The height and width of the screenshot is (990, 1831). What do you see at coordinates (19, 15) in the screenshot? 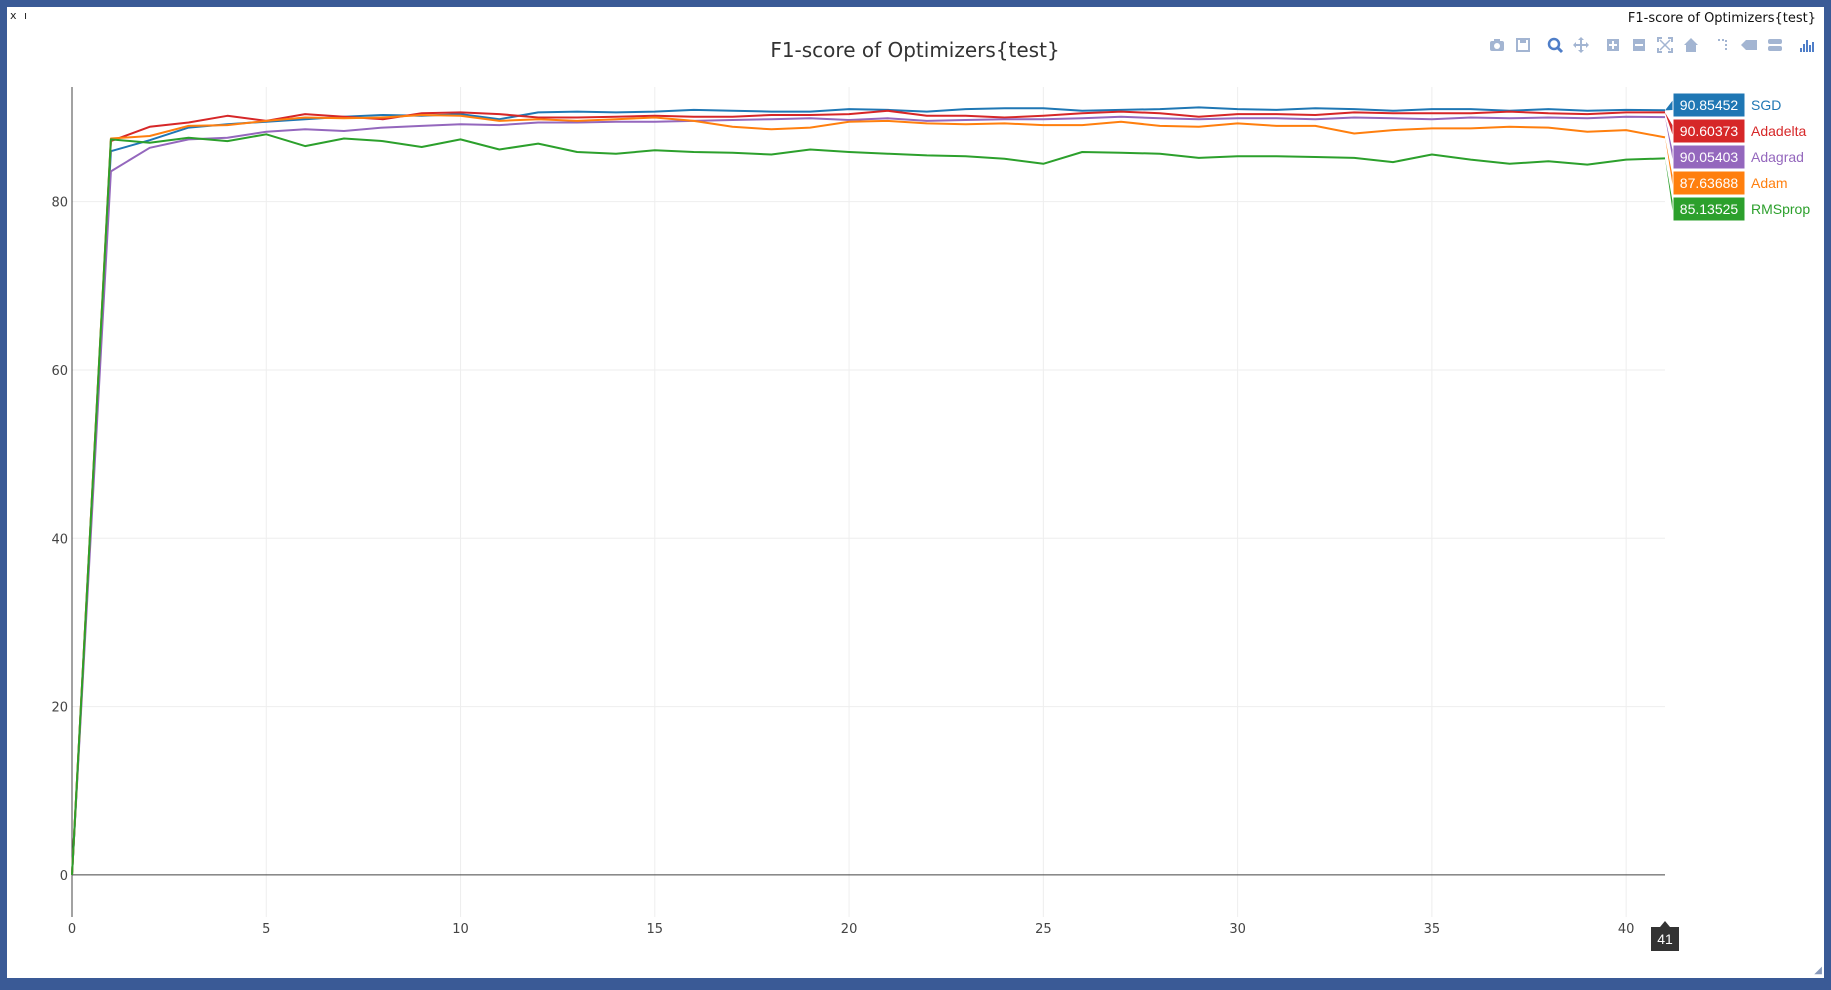
I see `window-controls: x ı` at bounding box center [19, 15].